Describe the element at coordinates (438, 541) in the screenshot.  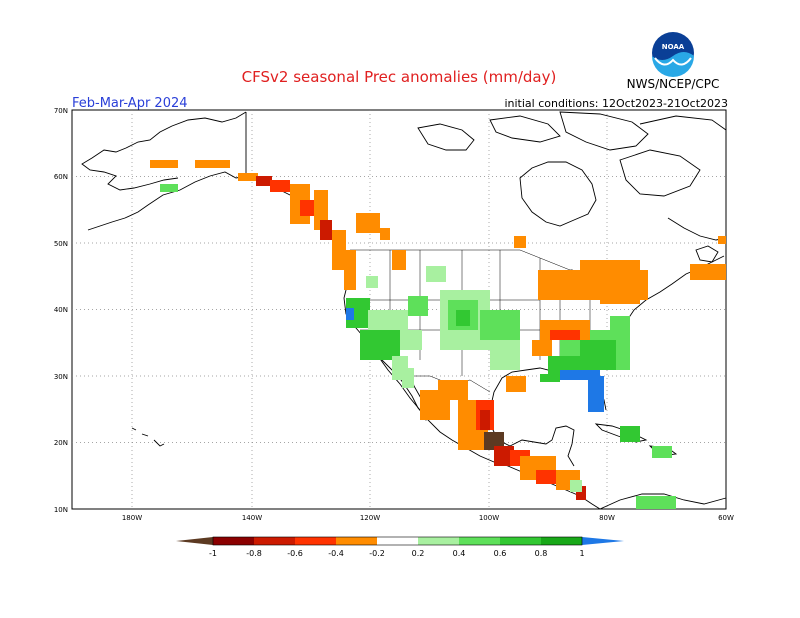
I see `legend-swatch-pos02-pos04` at that location.